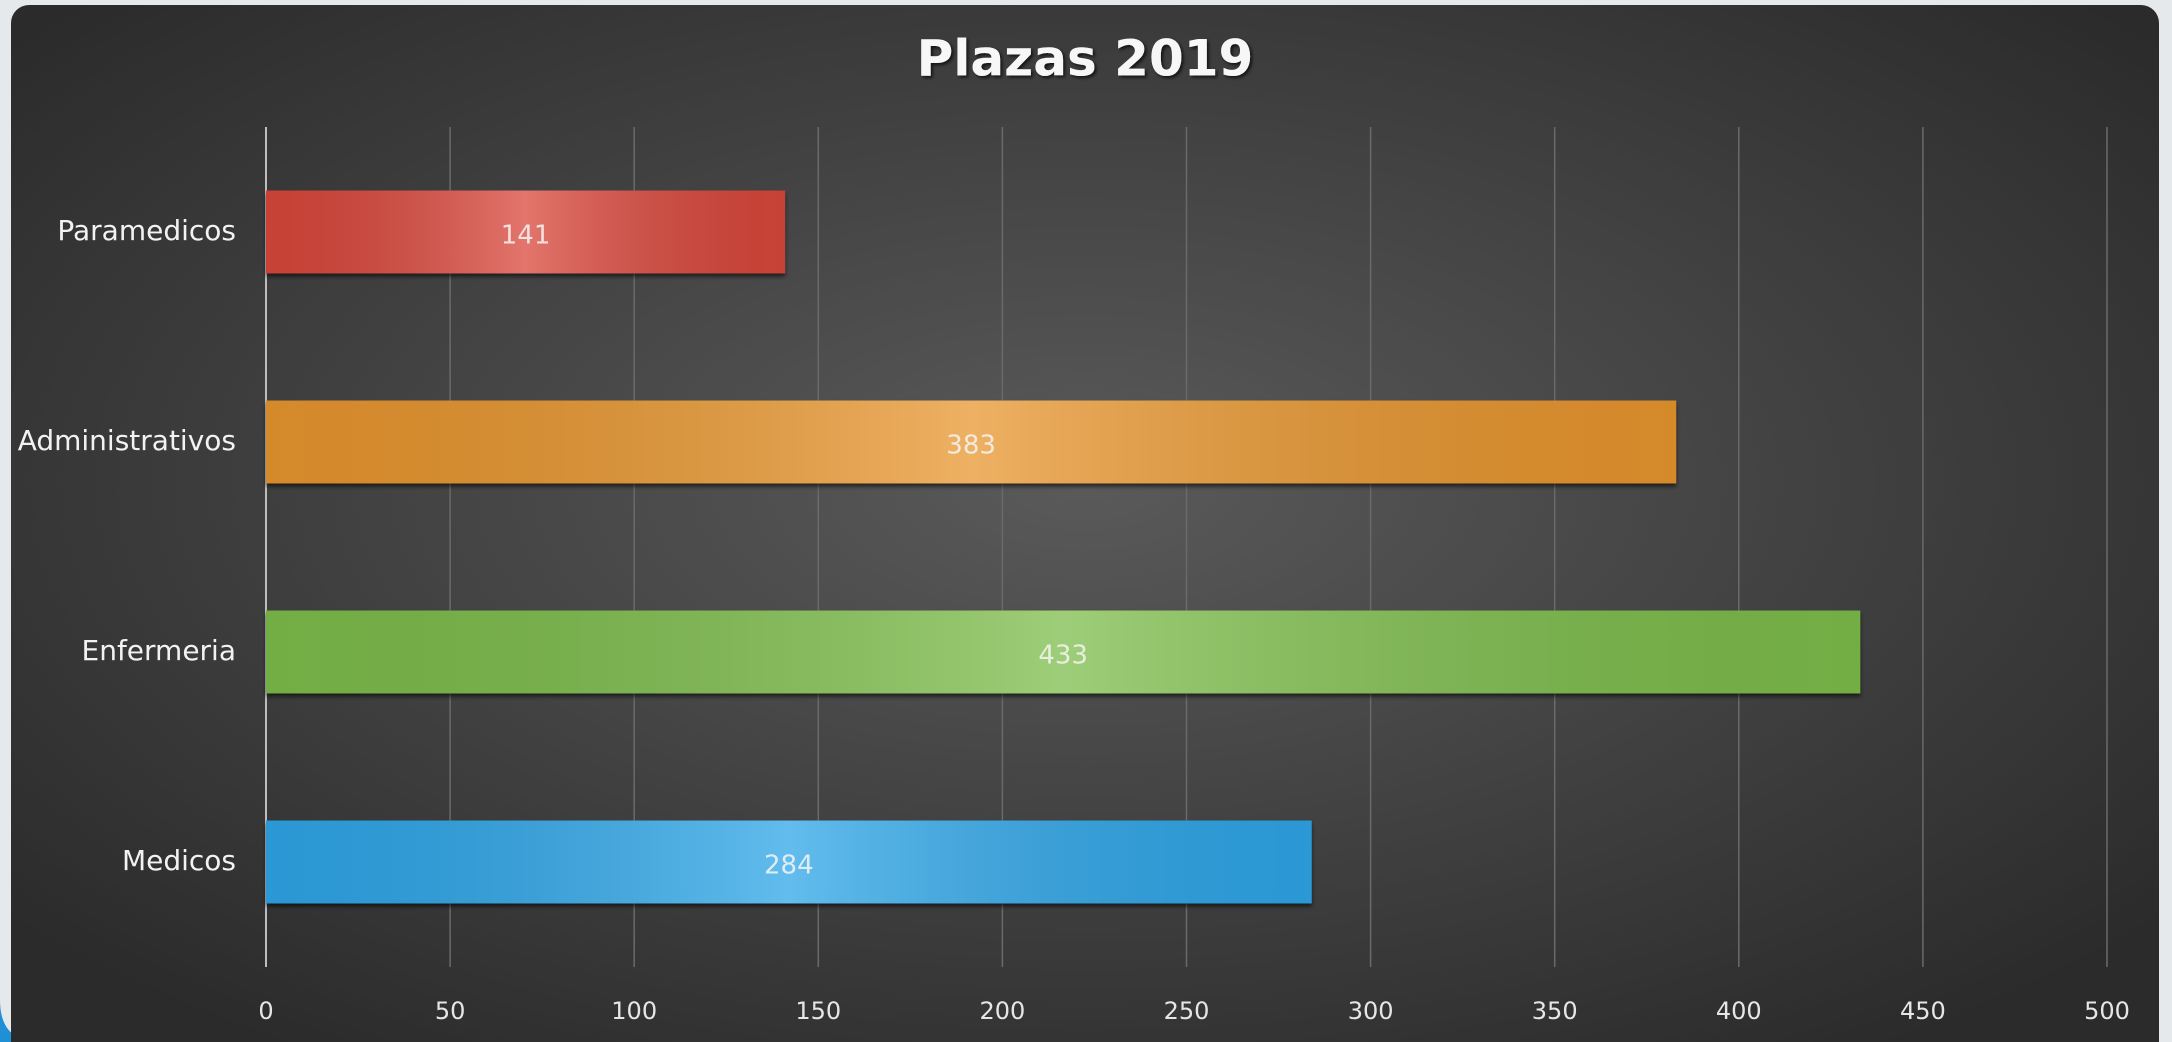 The width and height of the screenshot is (2172, 1042). What do you see at coordinates (1371, 1011) in the screenshot?
I see `x-tick-label: 300` at bounding box center [1371, 1011].